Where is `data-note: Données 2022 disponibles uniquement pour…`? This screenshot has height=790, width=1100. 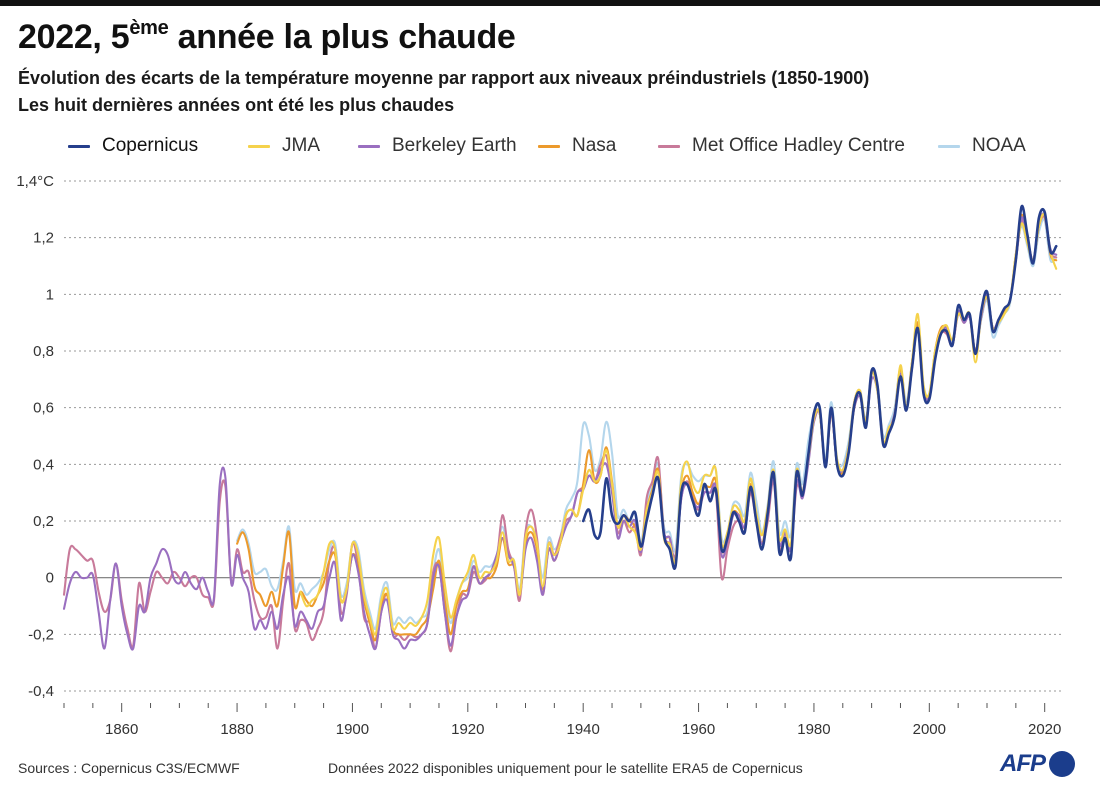 data-note: Données 2022 disponibles uniquement pour… is located at coordinates (565, 768).